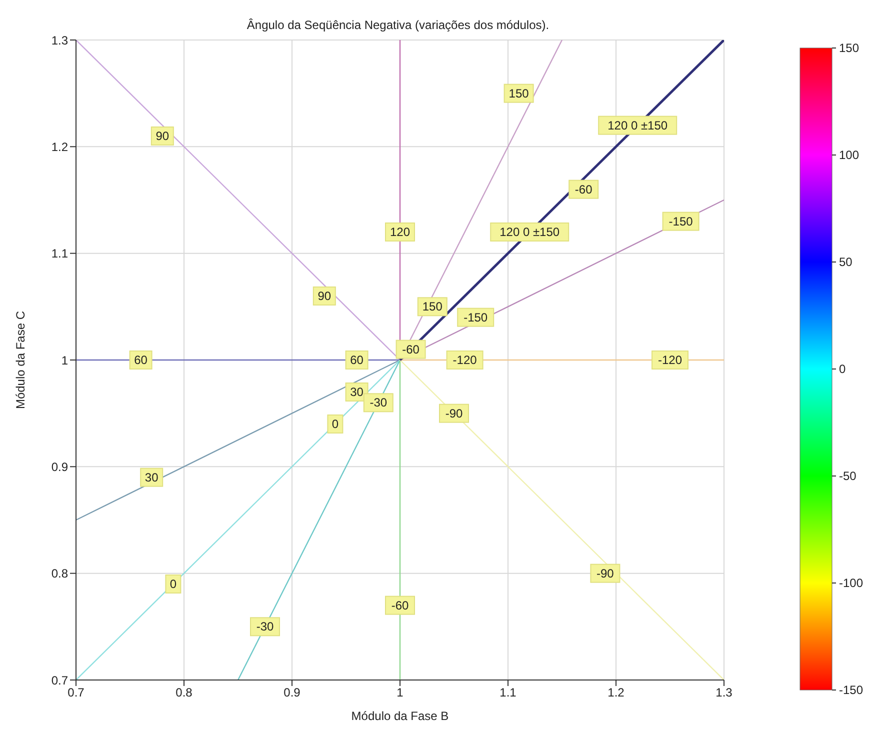  I want to click on x-tick-label: 0.9, so click(292, 693).